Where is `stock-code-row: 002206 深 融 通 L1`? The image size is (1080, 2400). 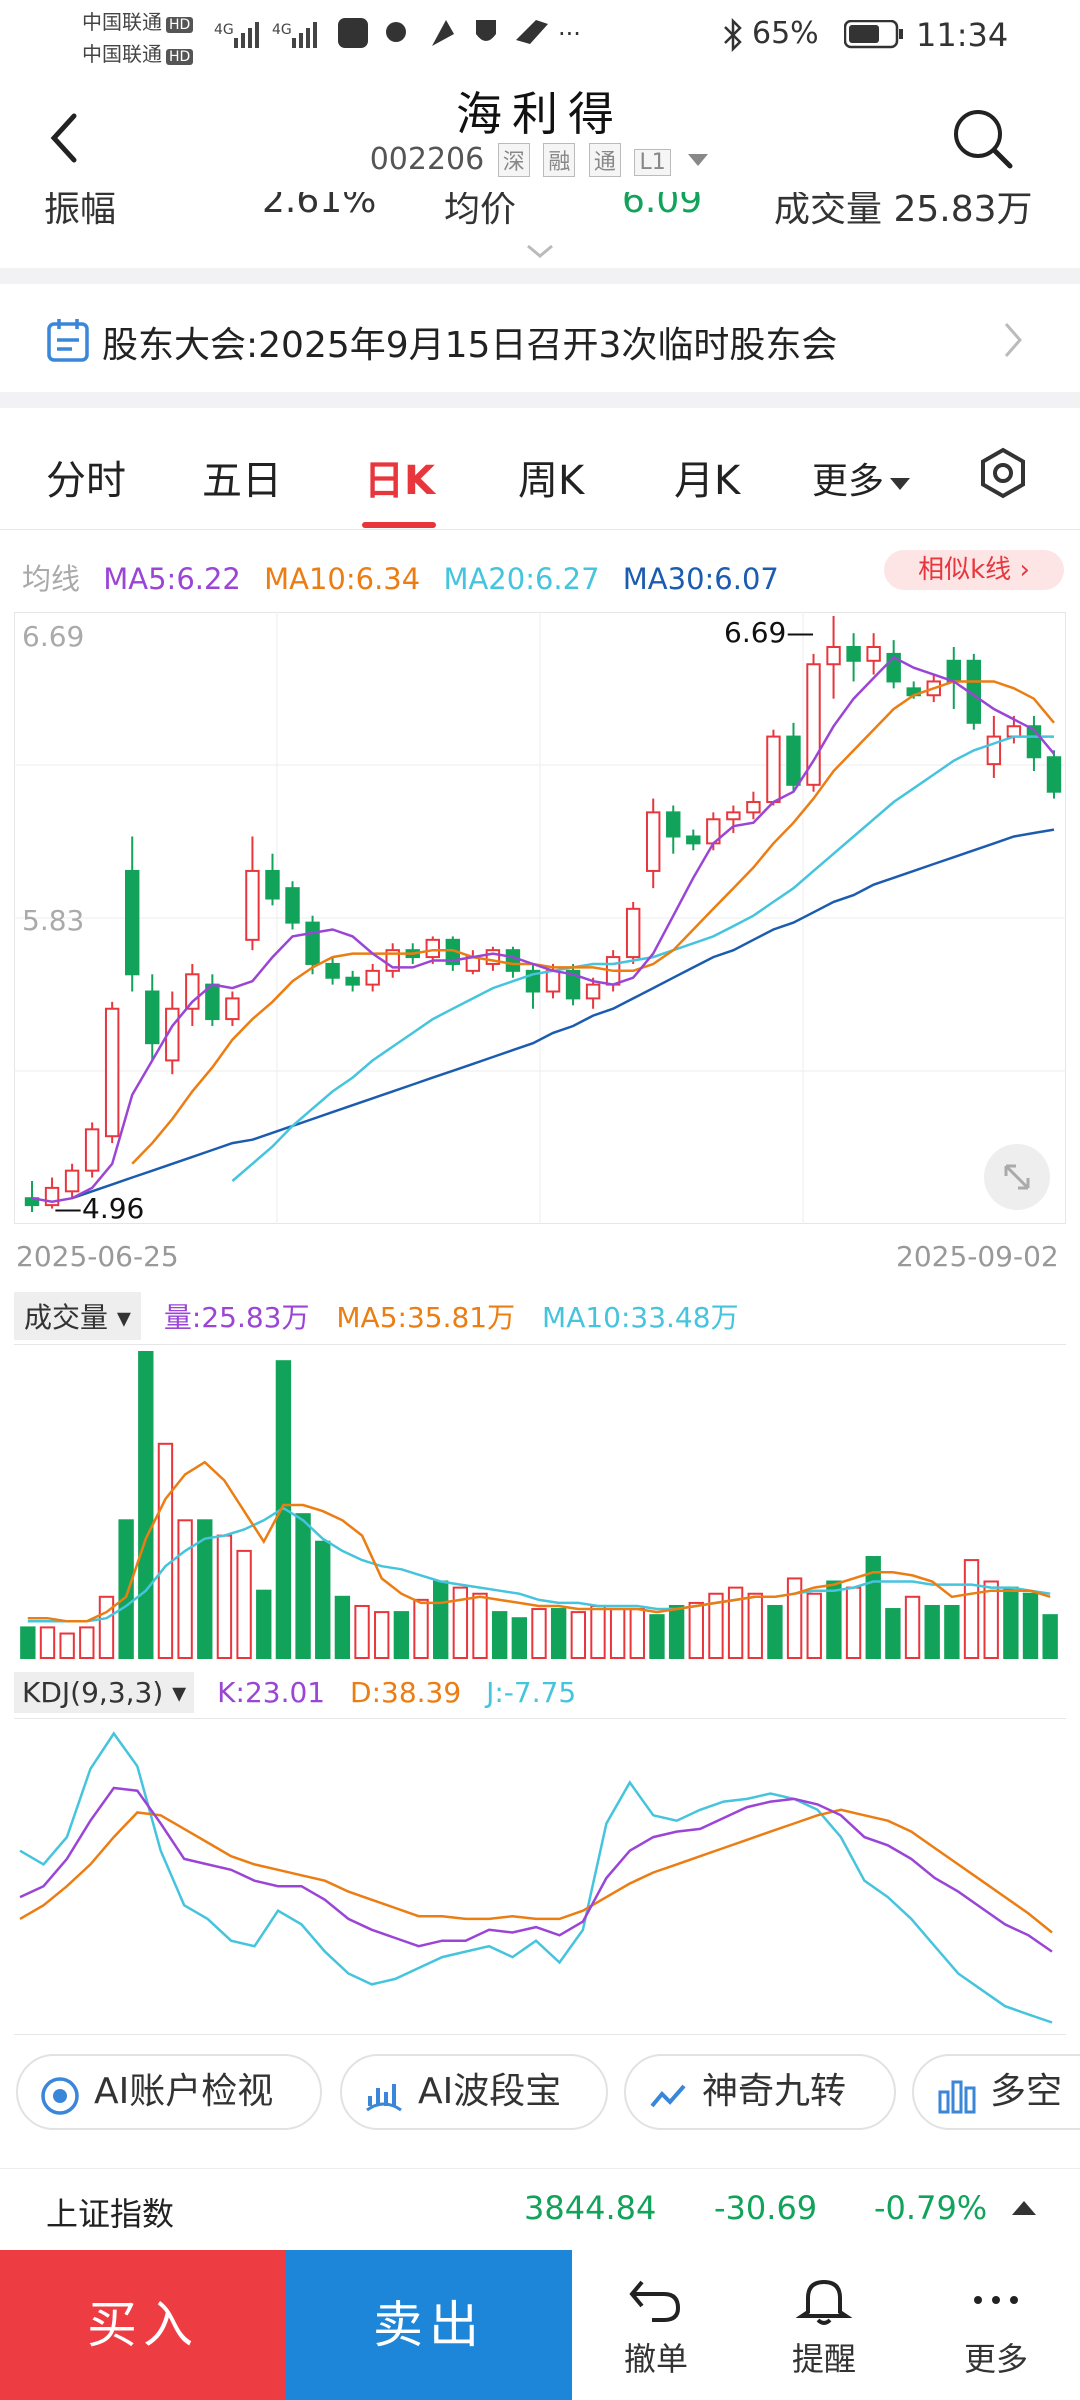
stock-code-row: 002206 深 融 通 L1 is located at coordinates (540, 159).